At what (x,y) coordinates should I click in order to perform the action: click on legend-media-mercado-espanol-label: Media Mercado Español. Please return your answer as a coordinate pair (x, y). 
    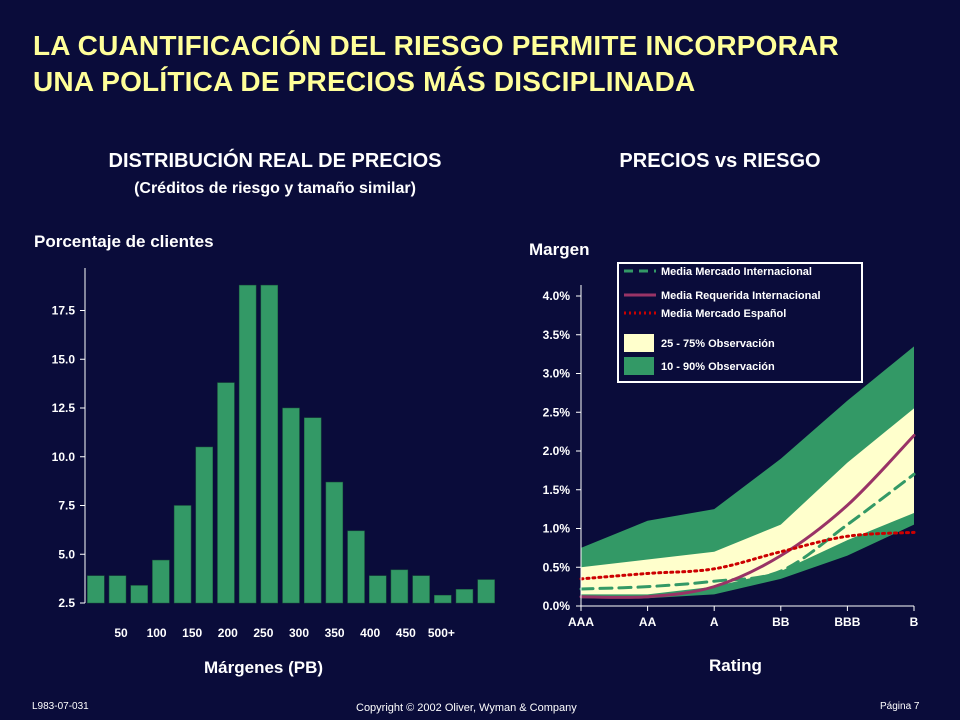
    Looking at the image, I should click on (723, 314).